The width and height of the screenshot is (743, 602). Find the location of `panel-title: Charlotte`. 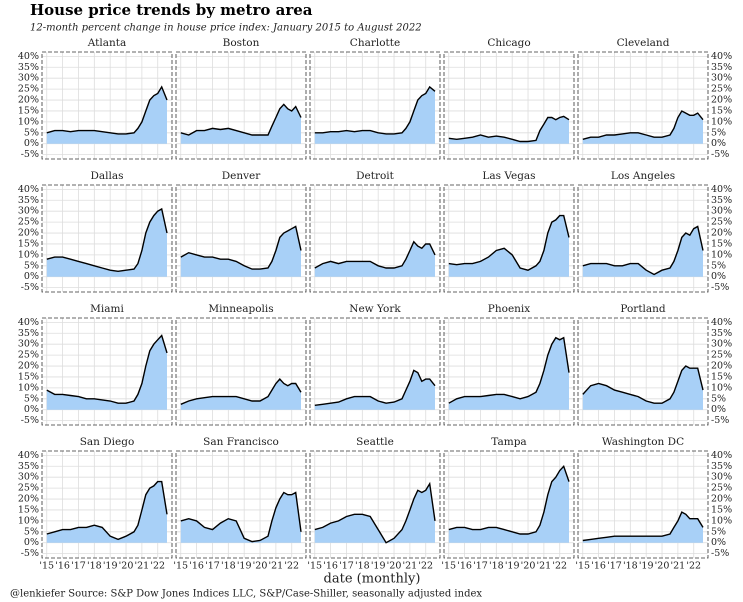

panel-title: Charlotte is located at coordinates (375, 43).